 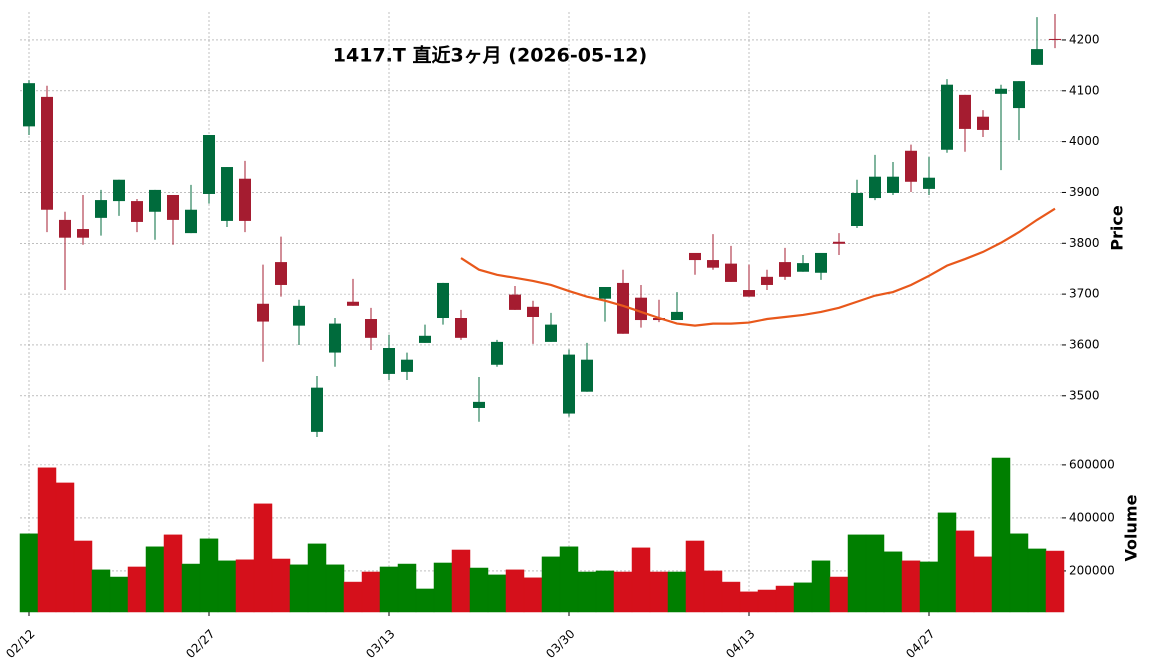 I want to click on moving-average-line, so click(x=758, y=267).